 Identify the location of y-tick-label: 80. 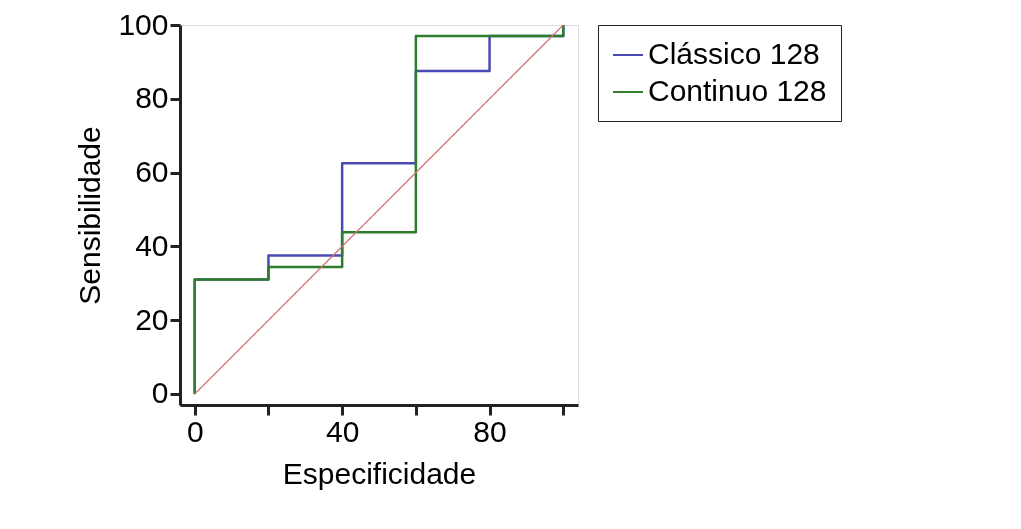
(152, 98).